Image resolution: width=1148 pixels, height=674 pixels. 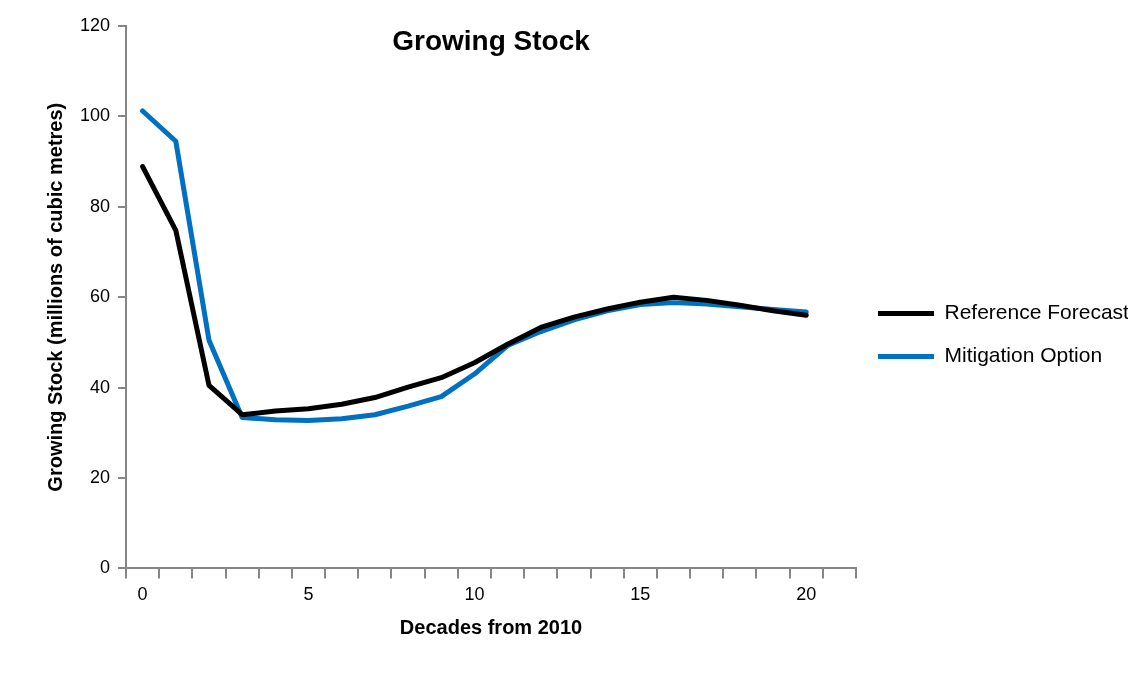 I want to click on chart-title: Growing Stock, so click(x=491, y=40).